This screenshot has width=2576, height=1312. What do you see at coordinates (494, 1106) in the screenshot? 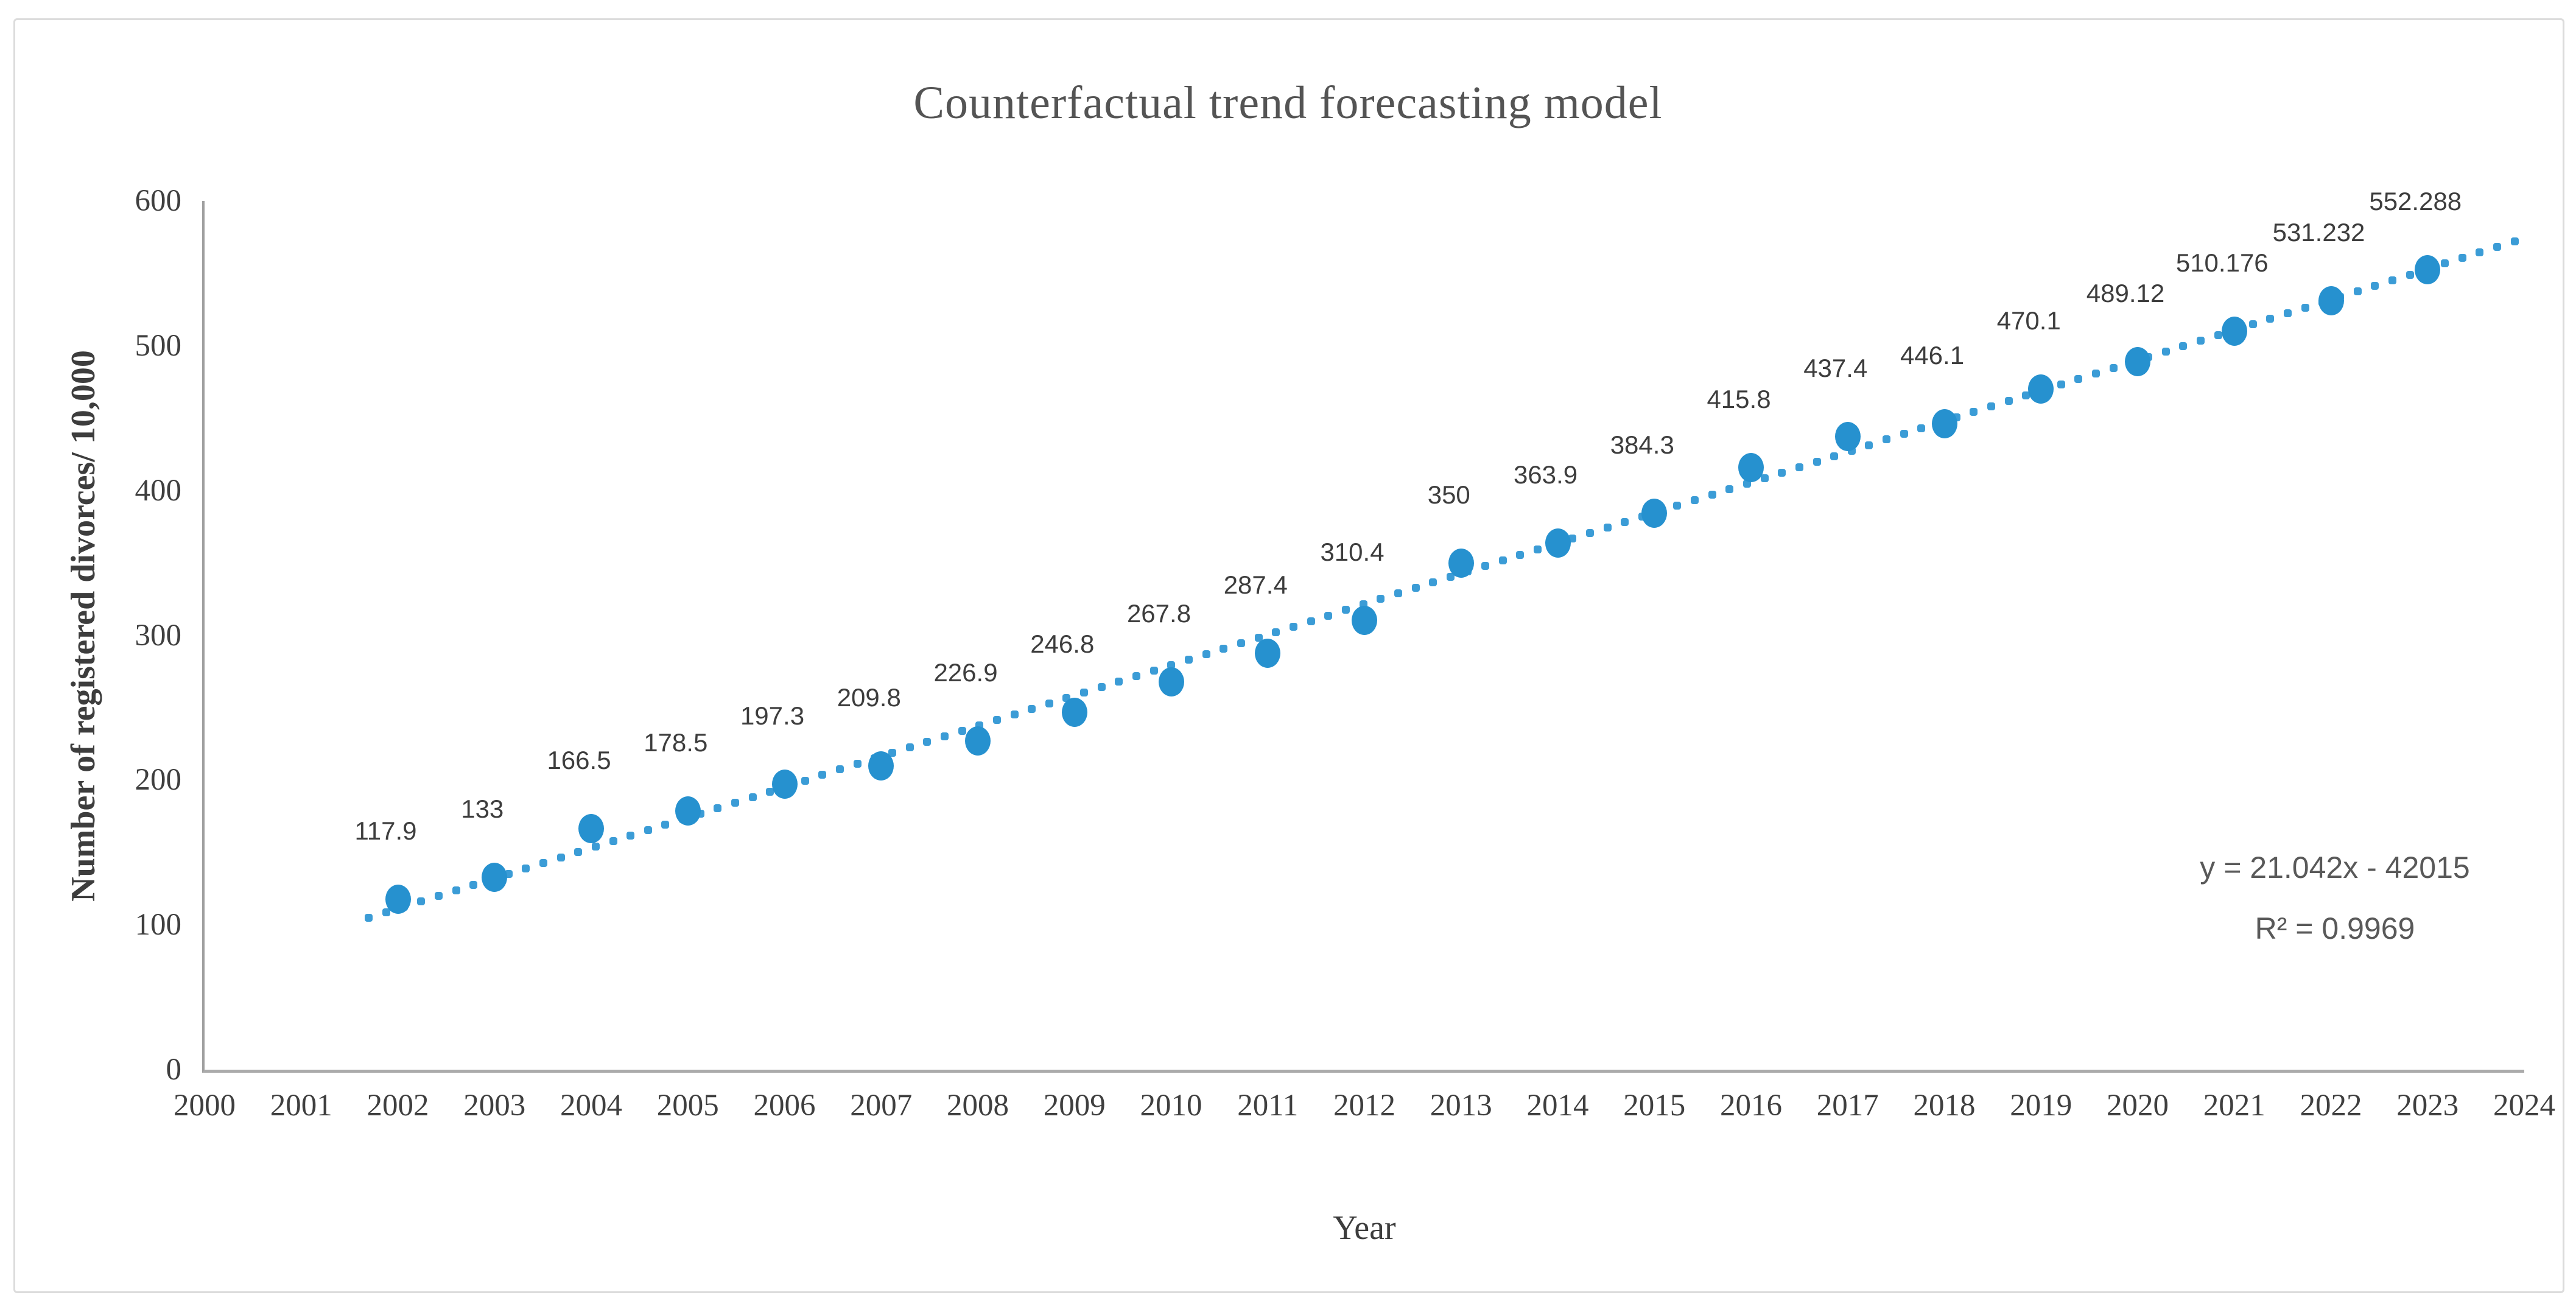
I see `x-axis-tick-label: 2003` at bounding box center [494, 1106].